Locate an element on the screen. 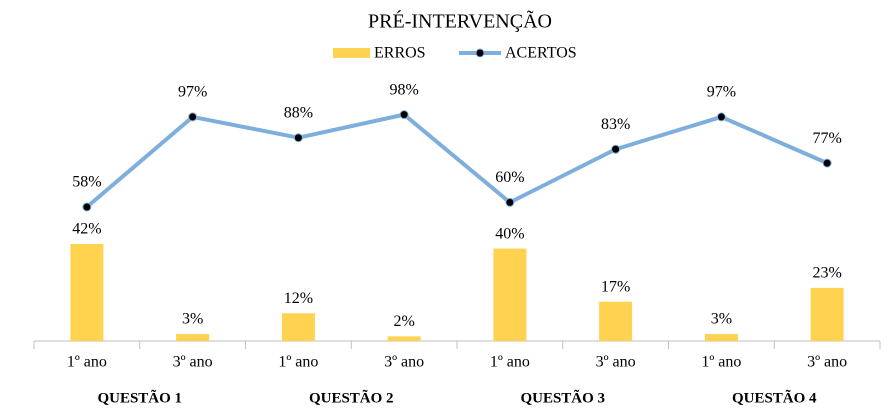 This screenshot has width=893, height=417. legend-marker is located at coordinates (480, 53).